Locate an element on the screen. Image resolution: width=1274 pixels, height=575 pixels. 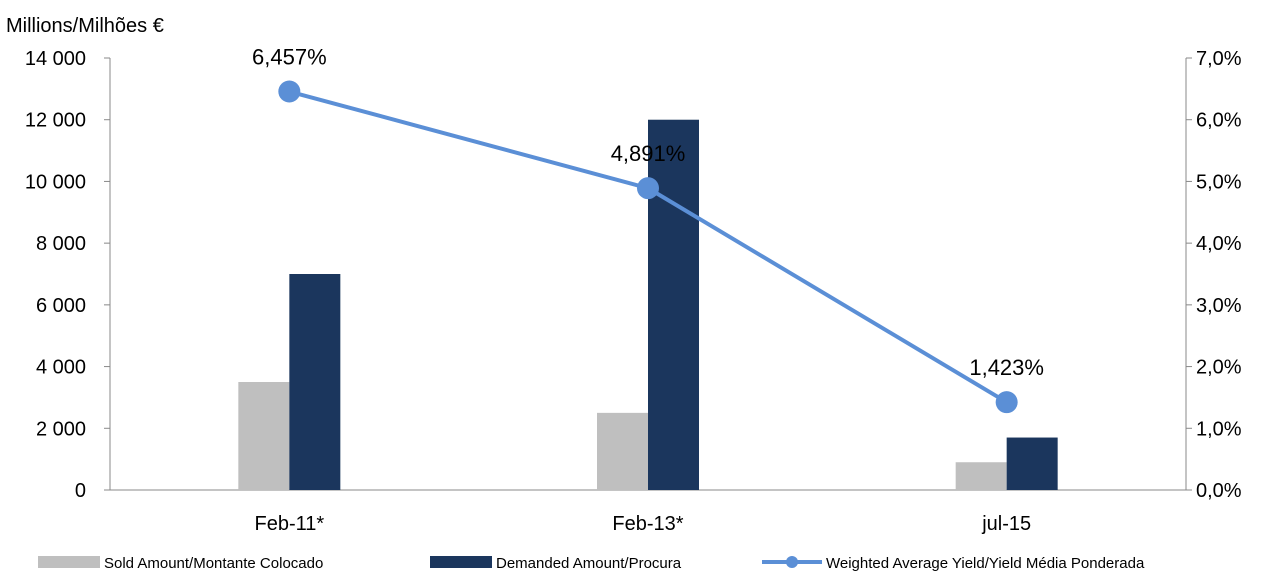
left-tick-label: 14 000 is located at coordinates (55, 59).